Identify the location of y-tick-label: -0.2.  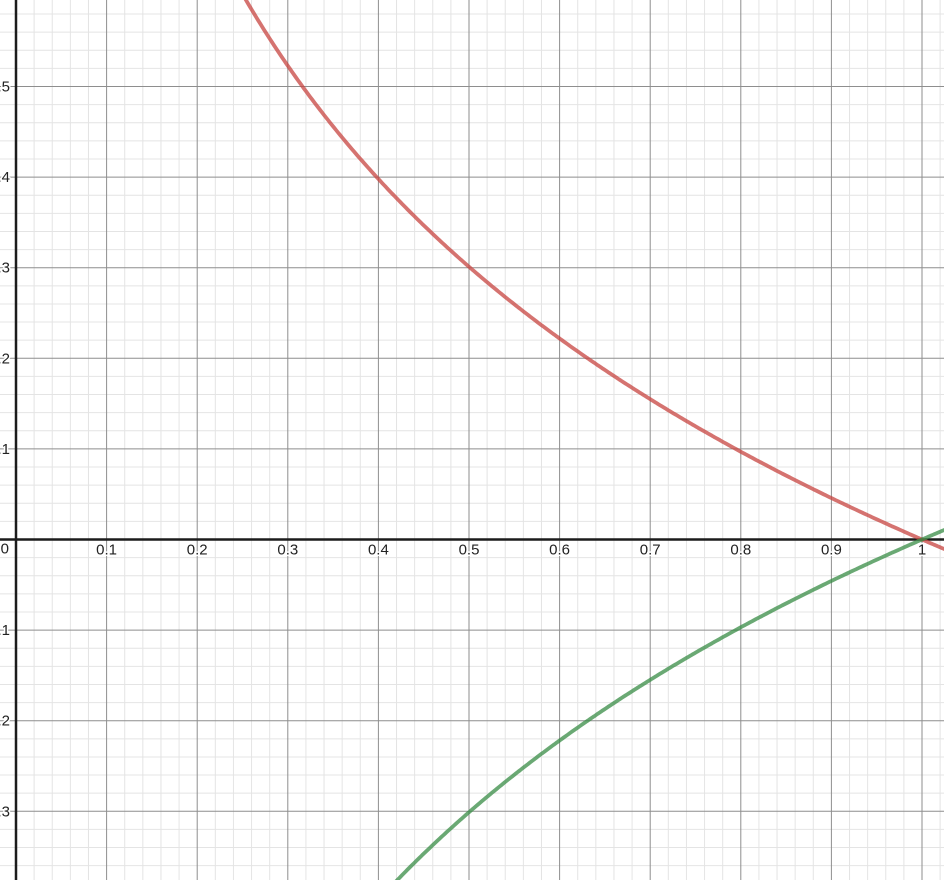
(5, 721).